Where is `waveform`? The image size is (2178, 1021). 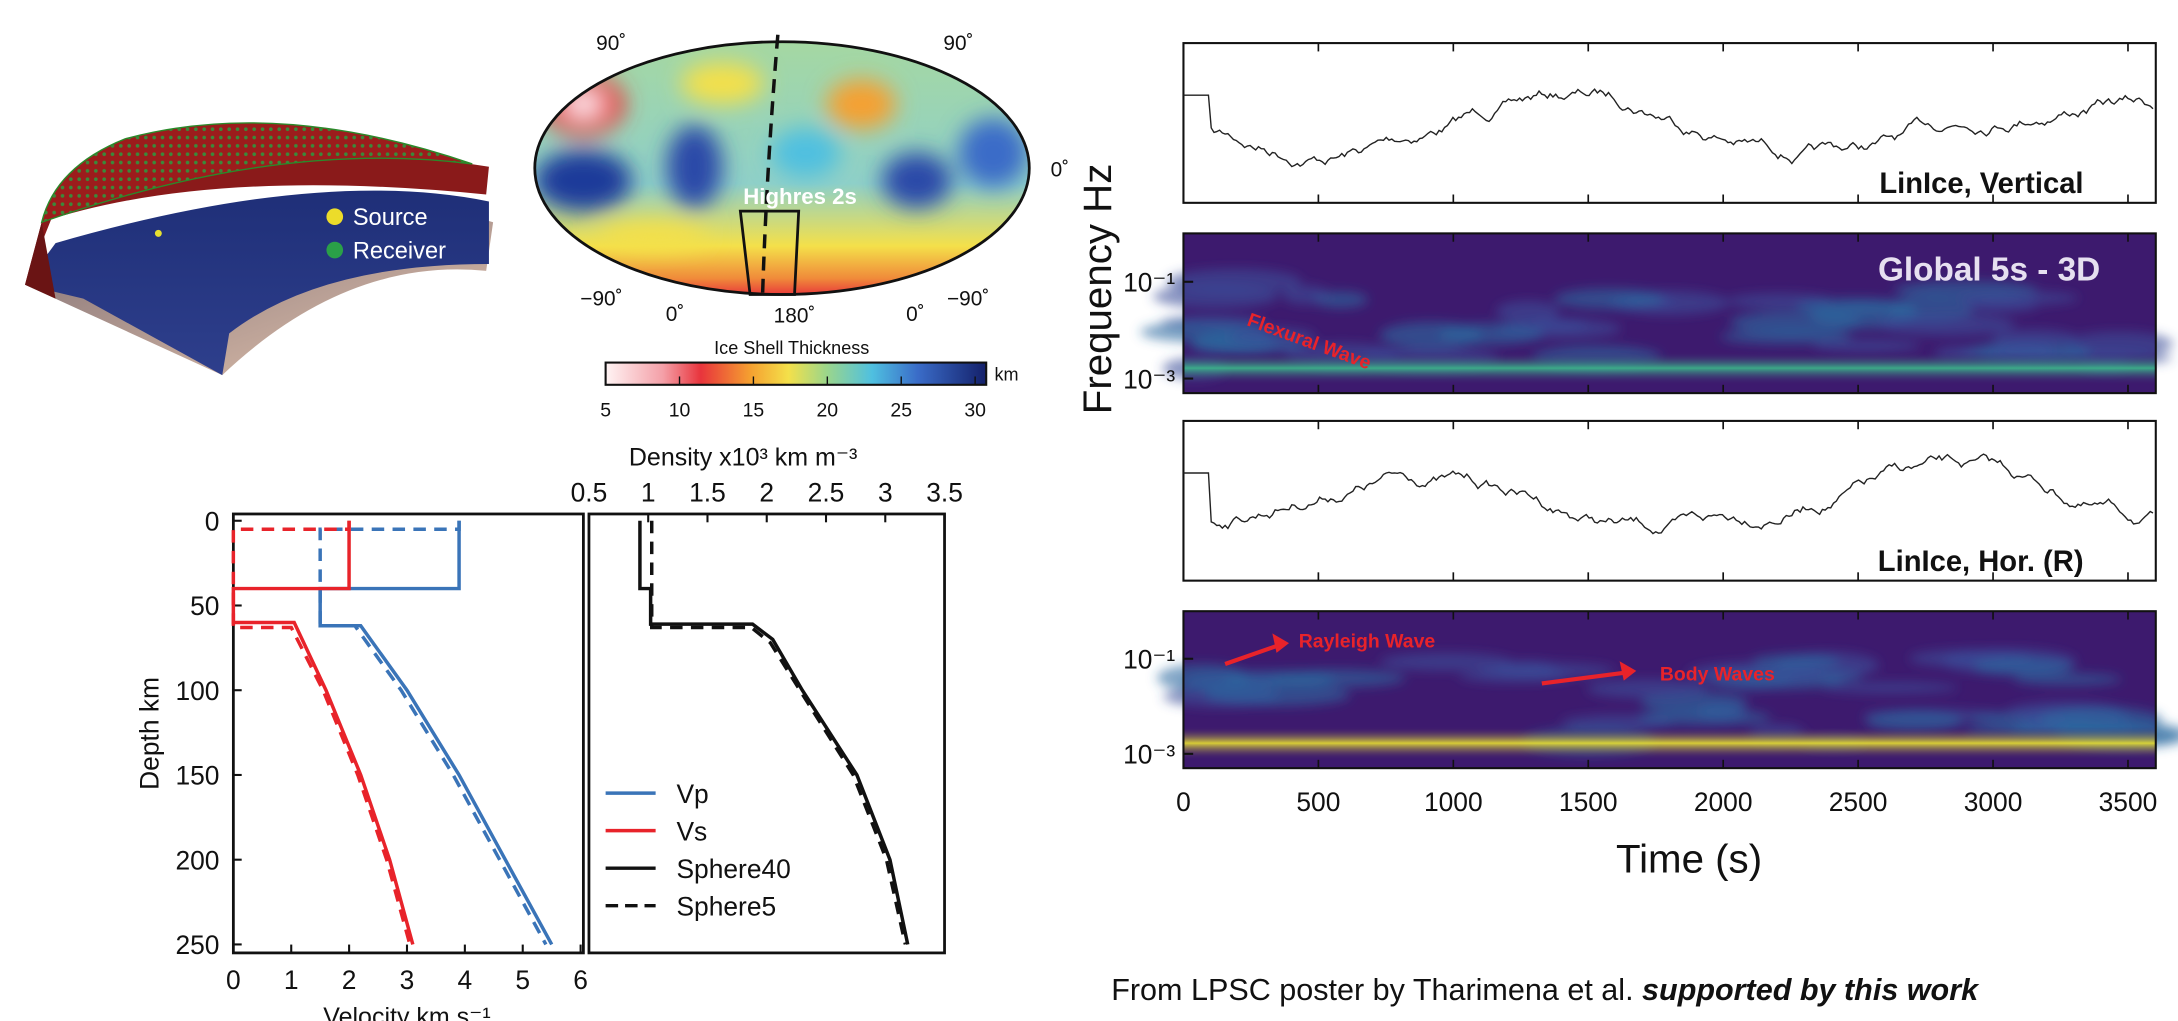 waveform is located at coordinates (1668, 494).